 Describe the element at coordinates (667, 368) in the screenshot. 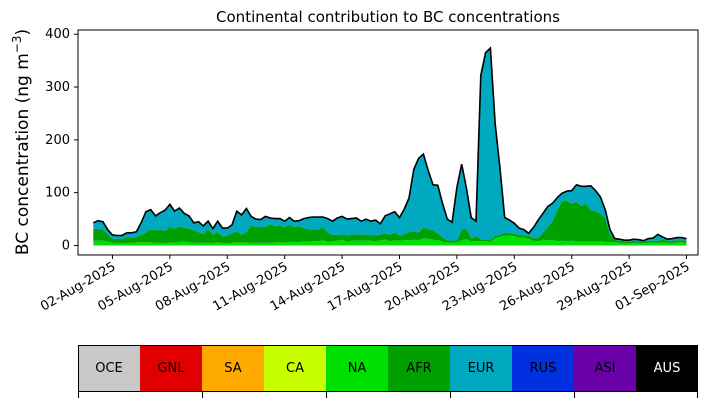

I see `legend-item-aus: AUS` at that location.